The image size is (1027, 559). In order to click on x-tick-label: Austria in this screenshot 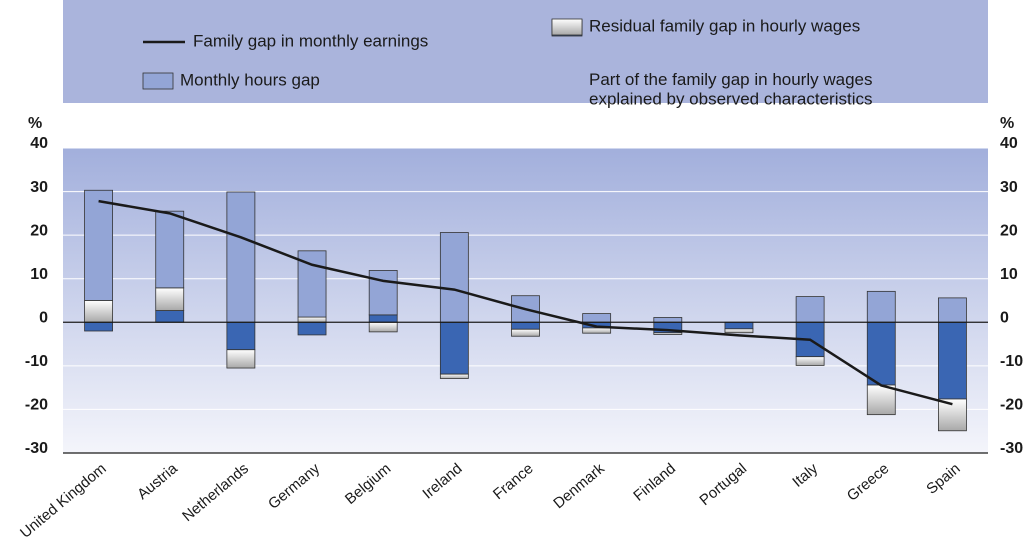, I will do `click(157, 481)`.